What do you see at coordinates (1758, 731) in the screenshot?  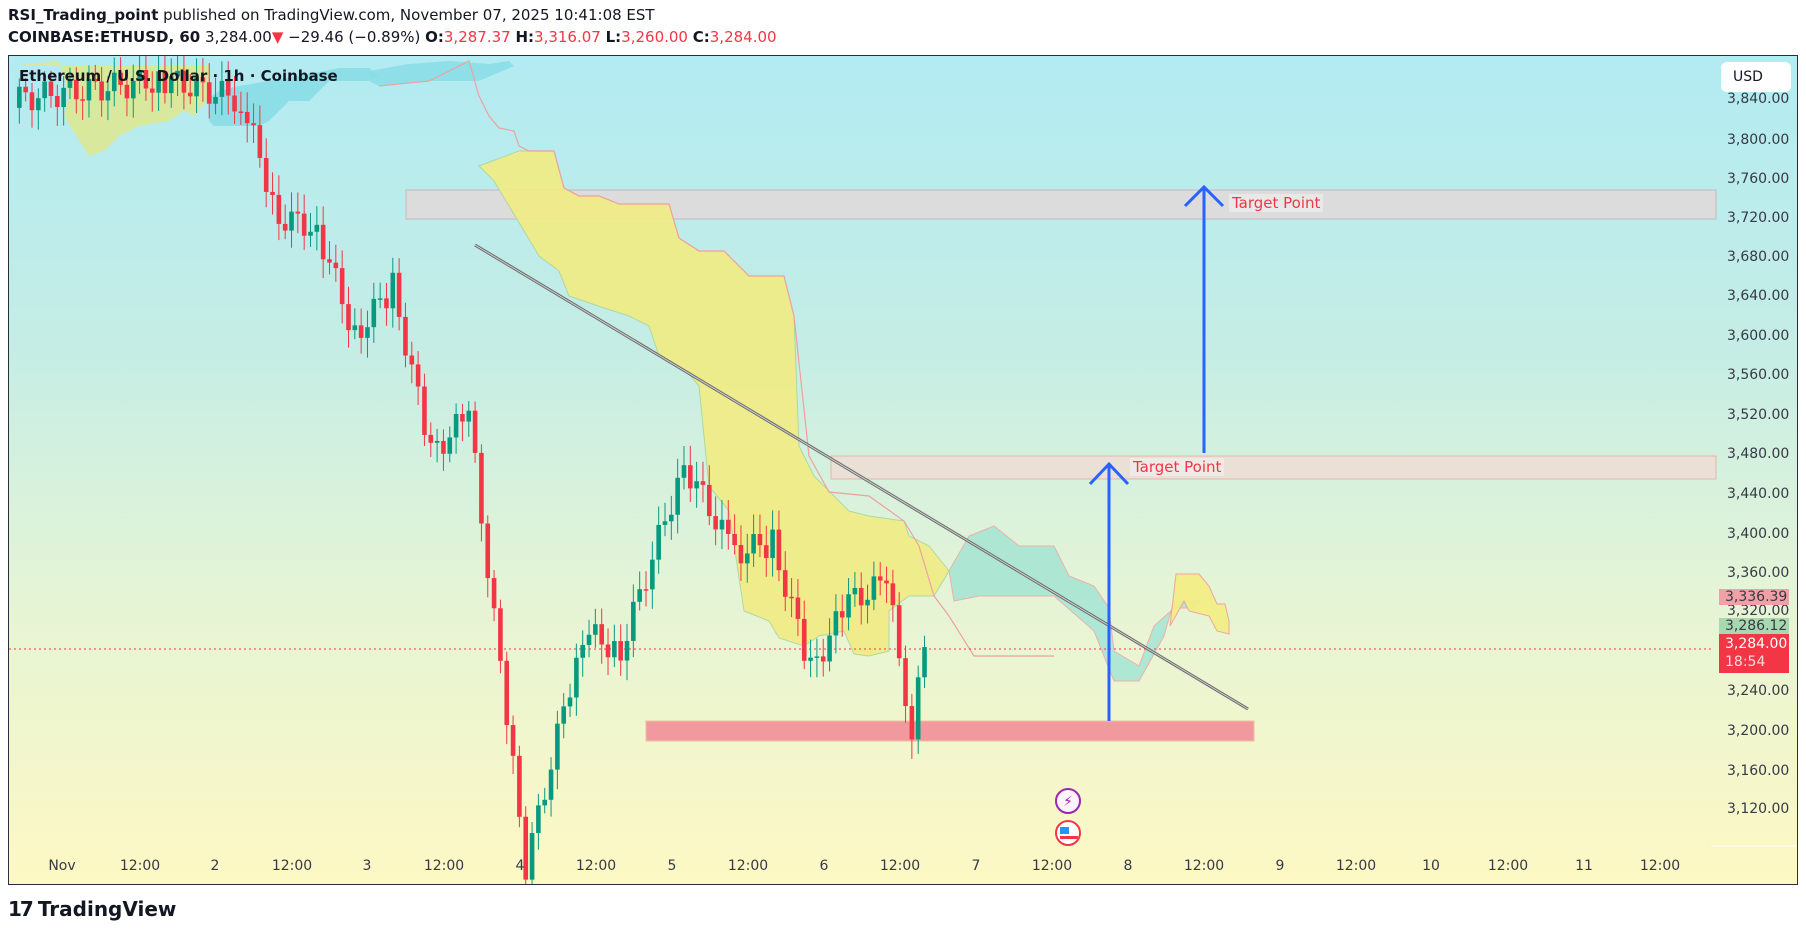 I see `y-tick: 3,200.00` at bounding box center [1758, 731].